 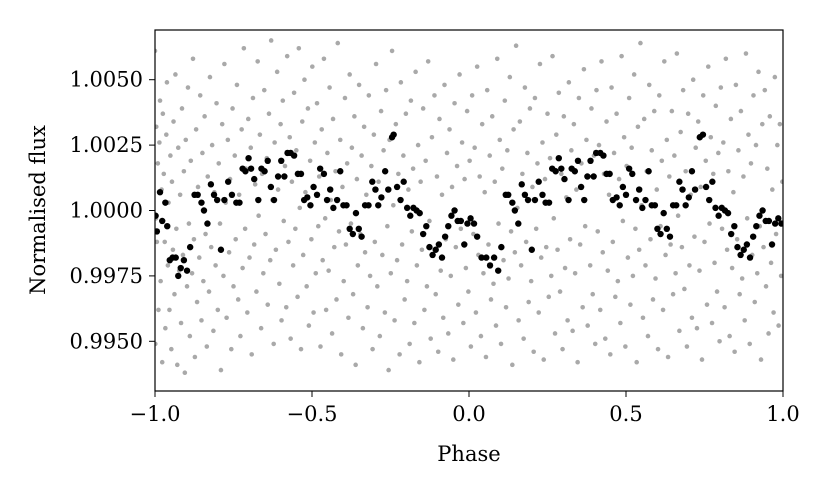 I want to click on y-tick-label: 0.9950, so click(x=106, y=341).